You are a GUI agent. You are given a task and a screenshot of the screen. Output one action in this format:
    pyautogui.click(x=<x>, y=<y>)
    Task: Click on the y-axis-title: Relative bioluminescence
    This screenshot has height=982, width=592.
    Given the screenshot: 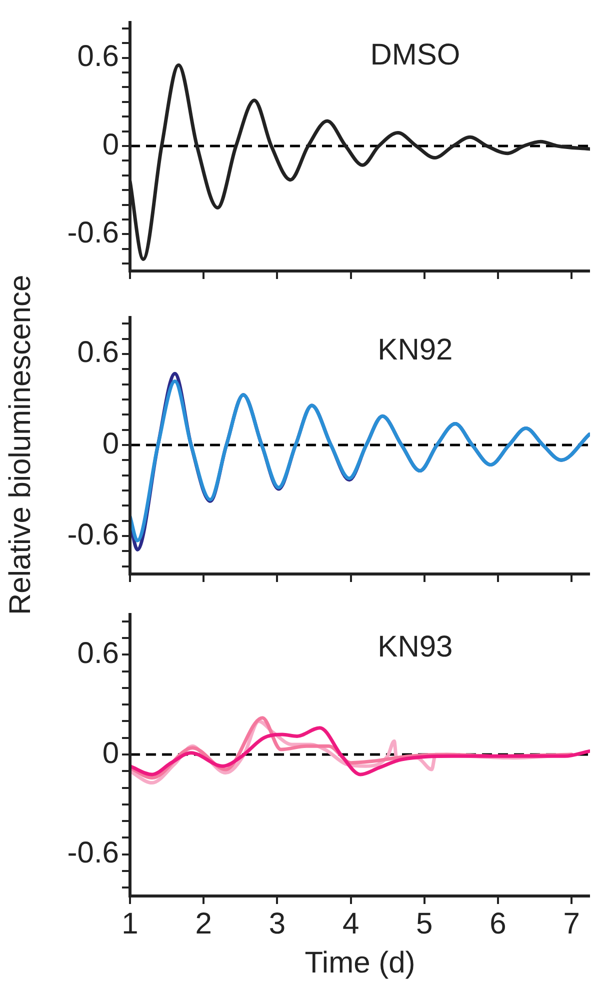 What is the action you would take?
    pyautogui.click(x=21, y=444)
    